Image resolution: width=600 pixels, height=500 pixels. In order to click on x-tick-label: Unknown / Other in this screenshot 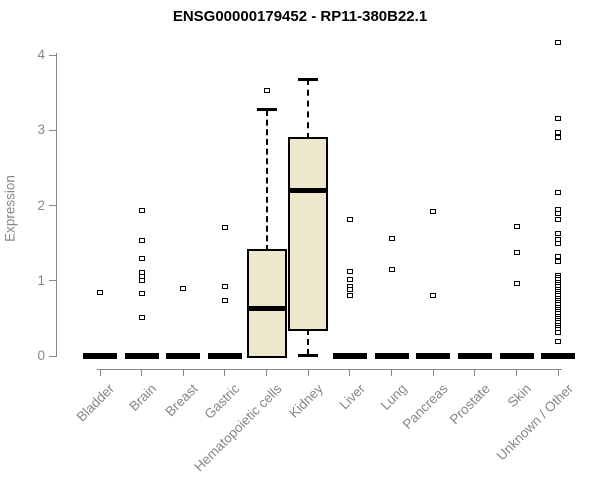, I will do `click(534, 422)`.